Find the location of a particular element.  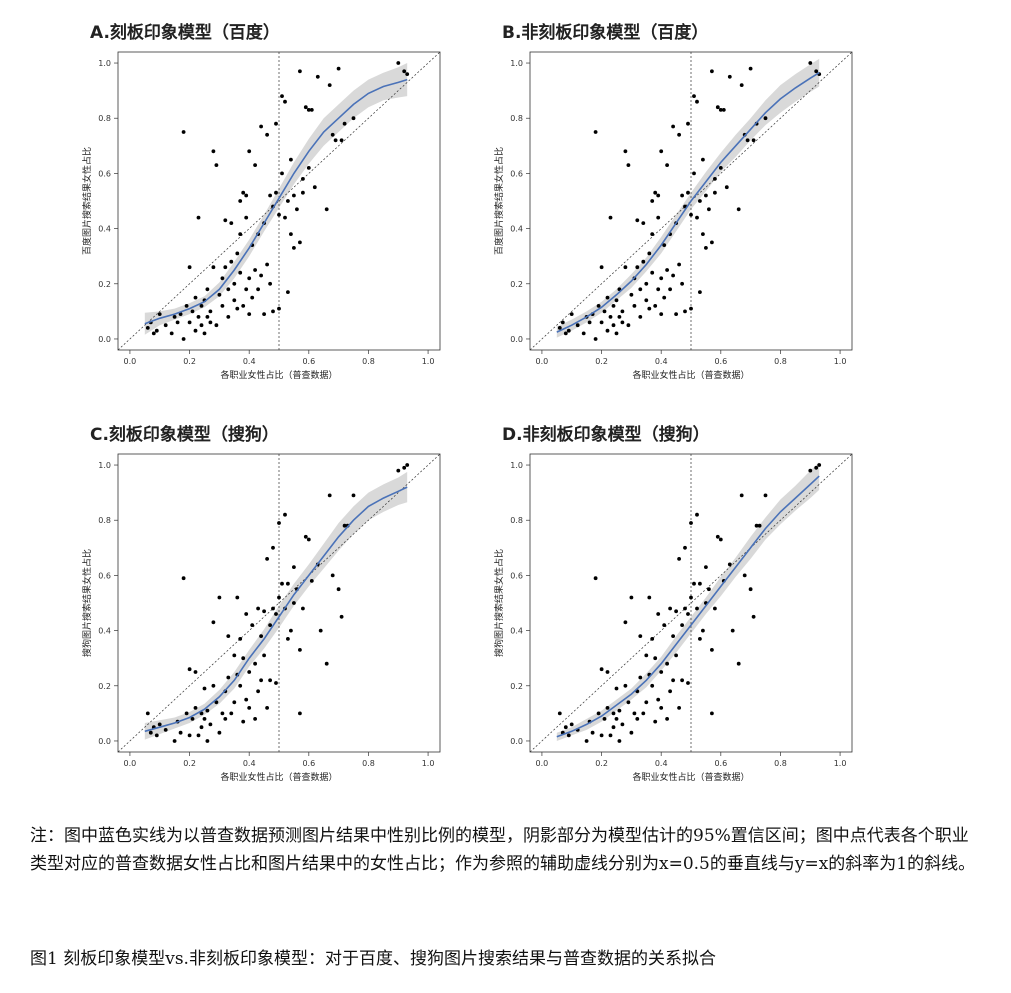

y-tick-label: 0.8 is located at coordinates (516, 520).